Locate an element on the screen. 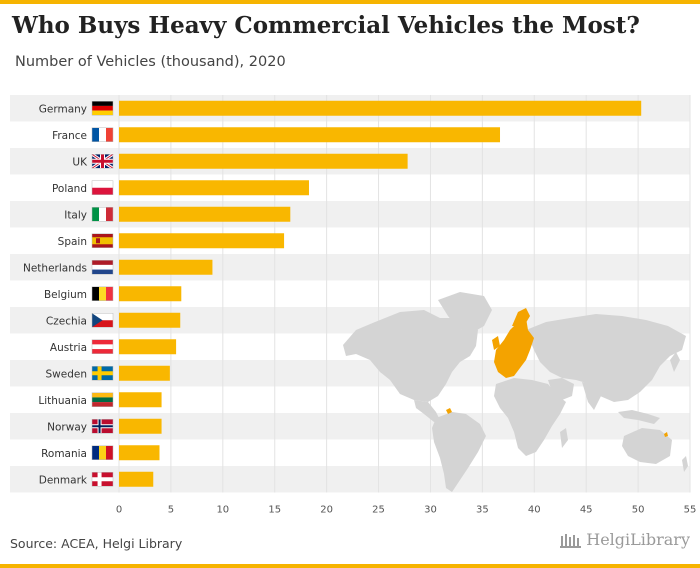 Image resolution: width=700 pixels, height=568 pixels. map-south-america is located at coordinates (459, 452).